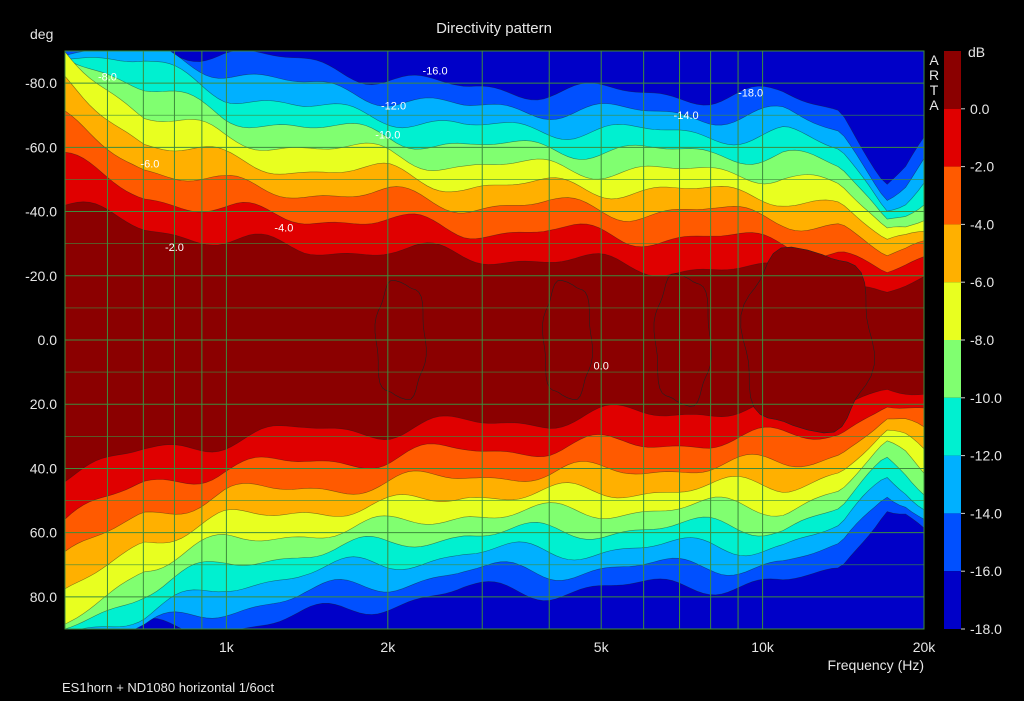 The height and width of the screenshot is (701, 1024). What do you see at coordinates (934, 75) in the screenshot?
I see `watermark-letter: R` at bounding box center [934, 75].